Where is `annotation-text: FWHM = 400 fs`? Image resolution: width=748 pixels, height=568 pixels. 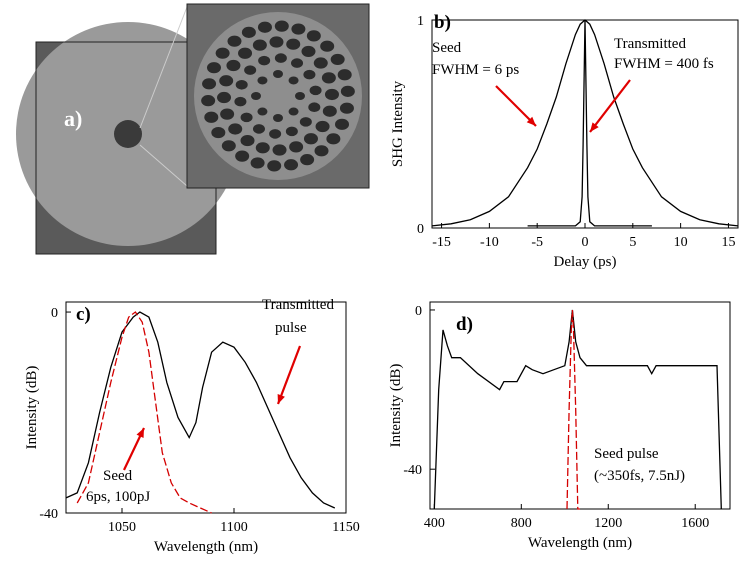 annotation-text: FWHM = 400 fs is located at coordinates (664, 64).